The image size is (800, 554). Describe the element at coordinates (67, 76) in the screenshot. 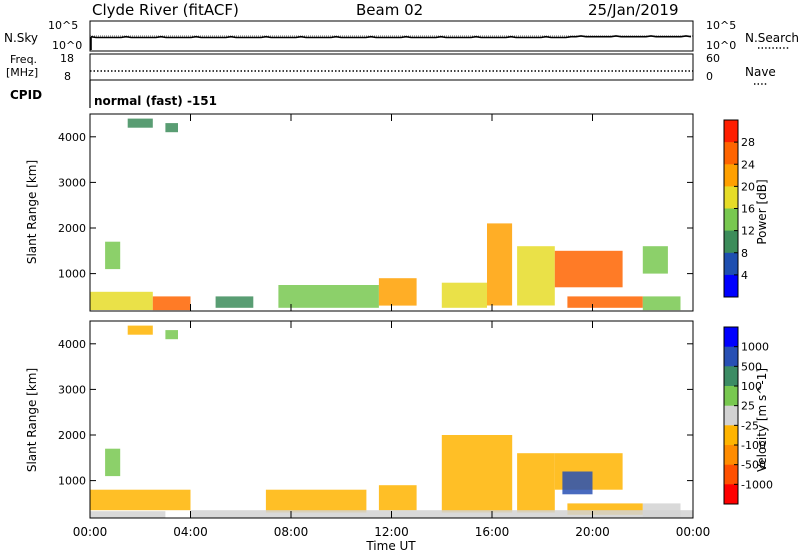

I see `freq-tick-bottom: 8` at that location.